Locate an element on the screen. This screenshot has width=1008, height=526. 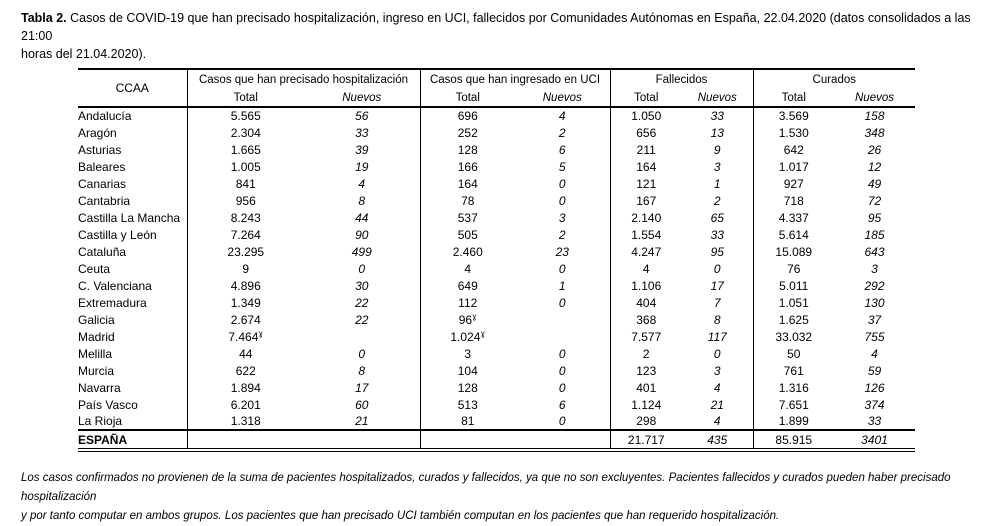
table-row: Asturias 1.665 39 128 6 211 9 642 26 is located at coordinates (496, 149).